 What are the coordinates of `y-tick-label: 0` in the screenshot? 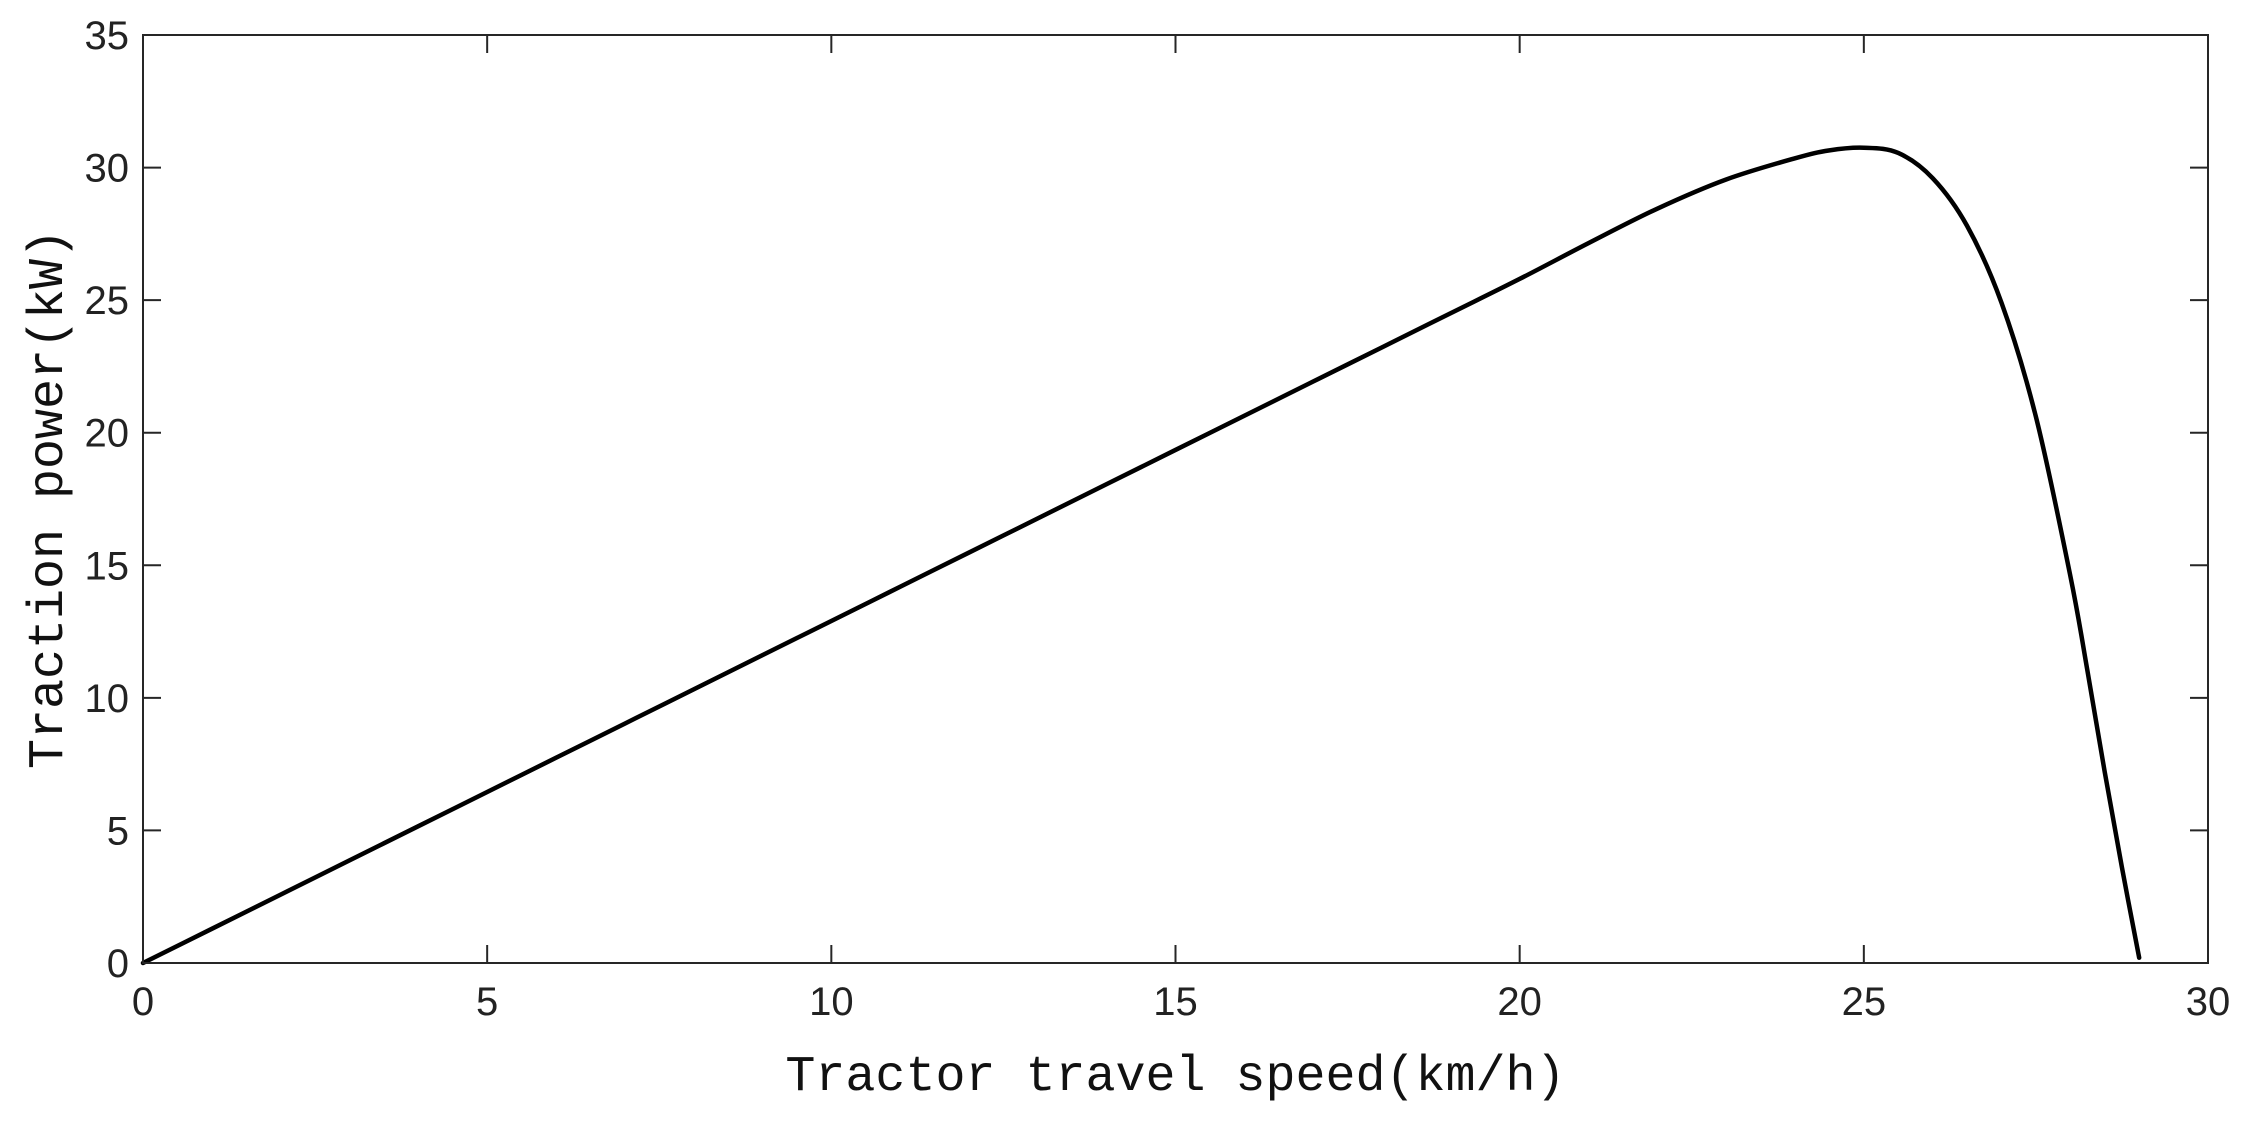 It's located at (118, 964).